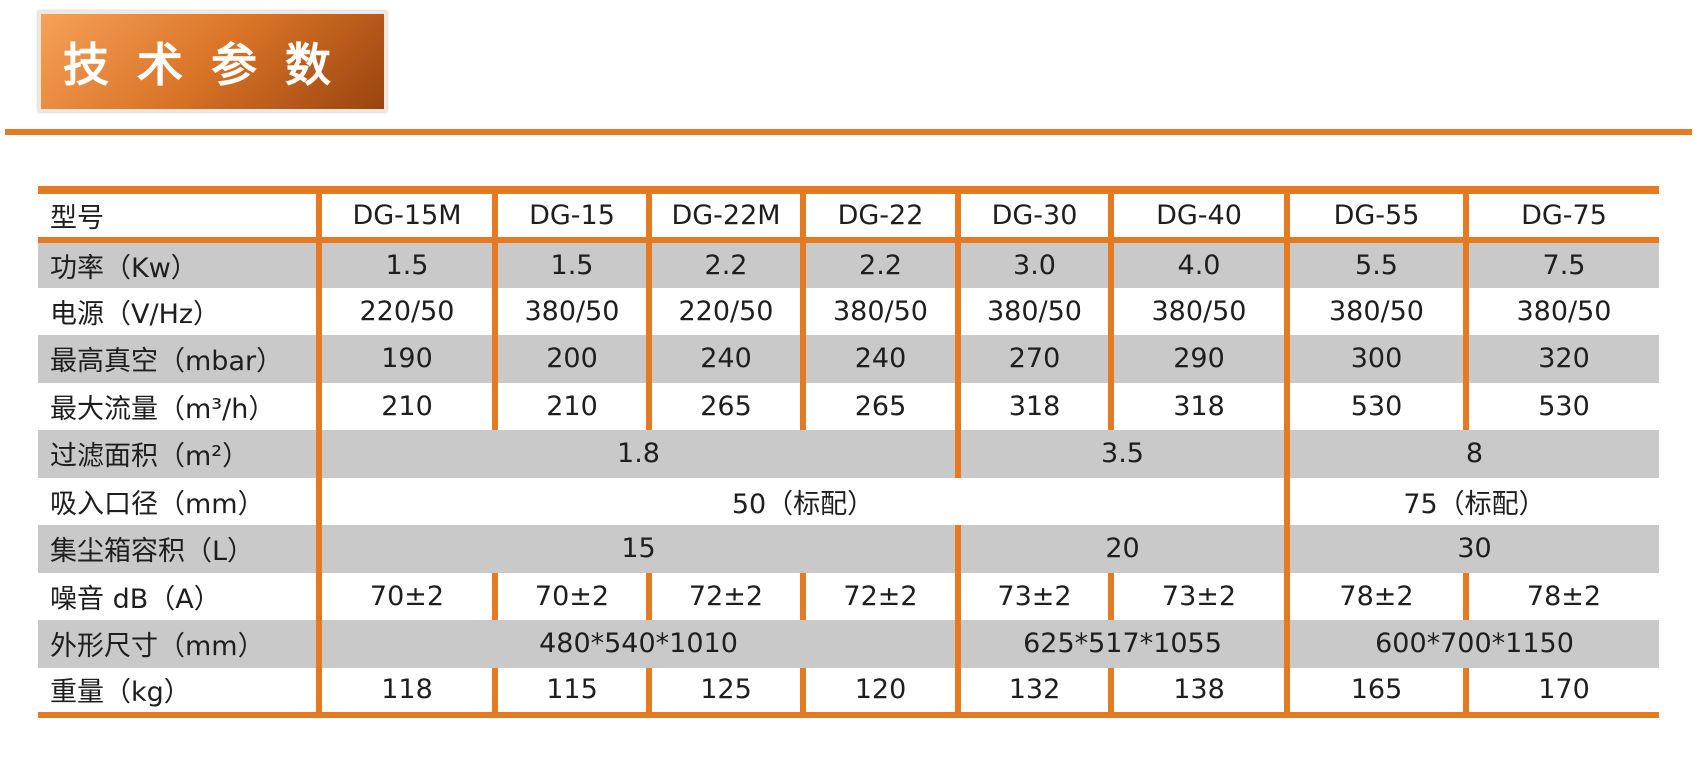  What do you see at coordinates (120, 693) in the screenshot?
I see `row-label: 重量（kg）` at bounding box center [120, 693].